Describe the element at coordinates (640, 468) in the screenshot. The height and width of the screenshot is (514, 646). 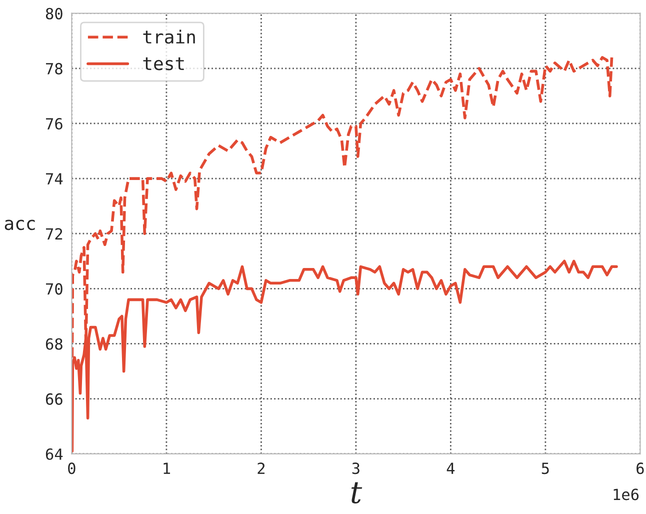
I see `x-tick-label: 6` at that location.